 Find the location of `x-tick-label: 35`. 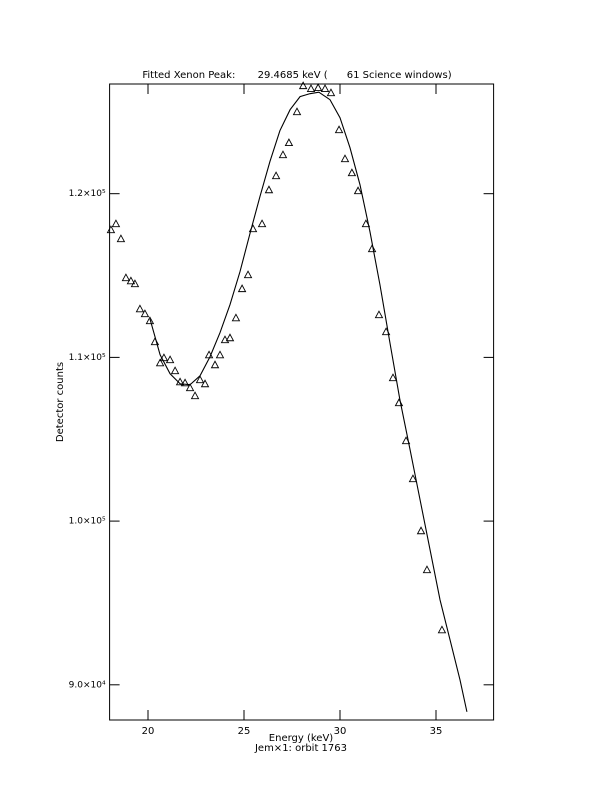

x-tick-label: 35 is located at coordinates (436, 731).